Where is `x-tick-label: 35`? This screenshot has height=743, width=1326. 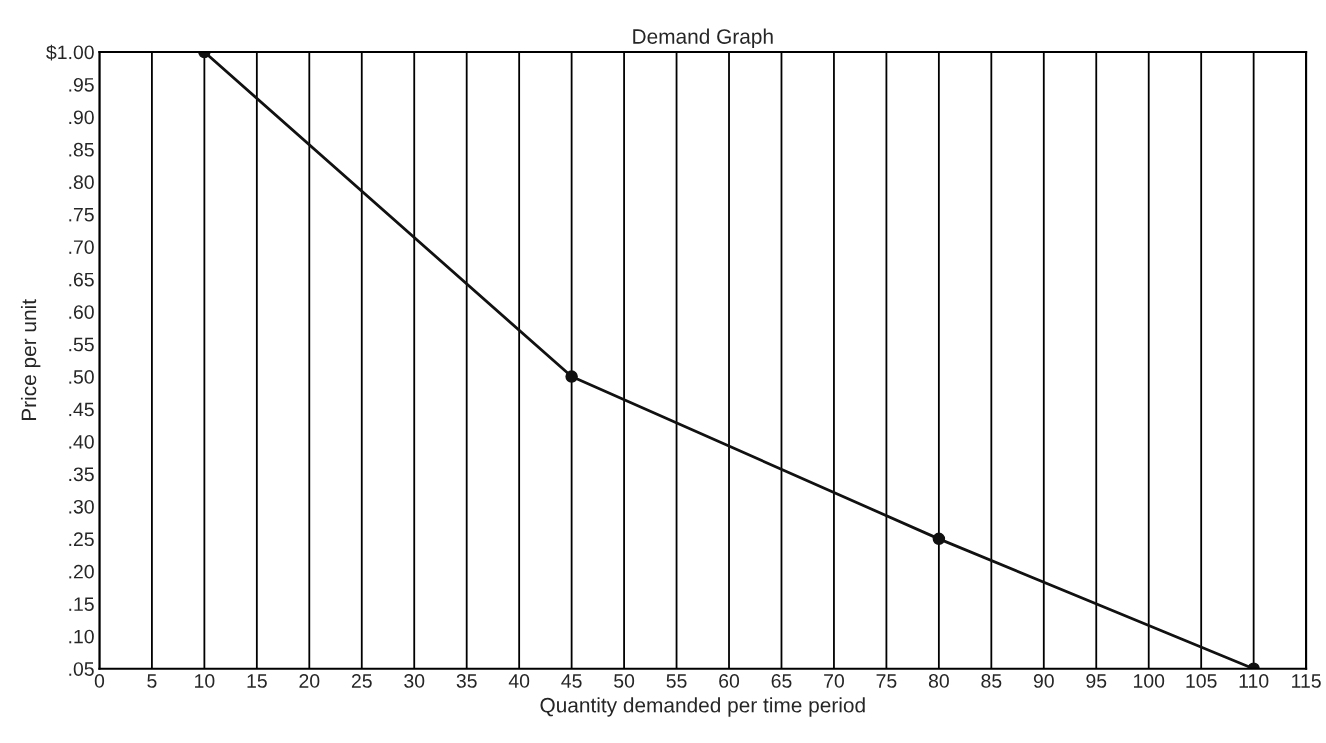
x-tick-label: 35 is located at coordinates (466, 681).